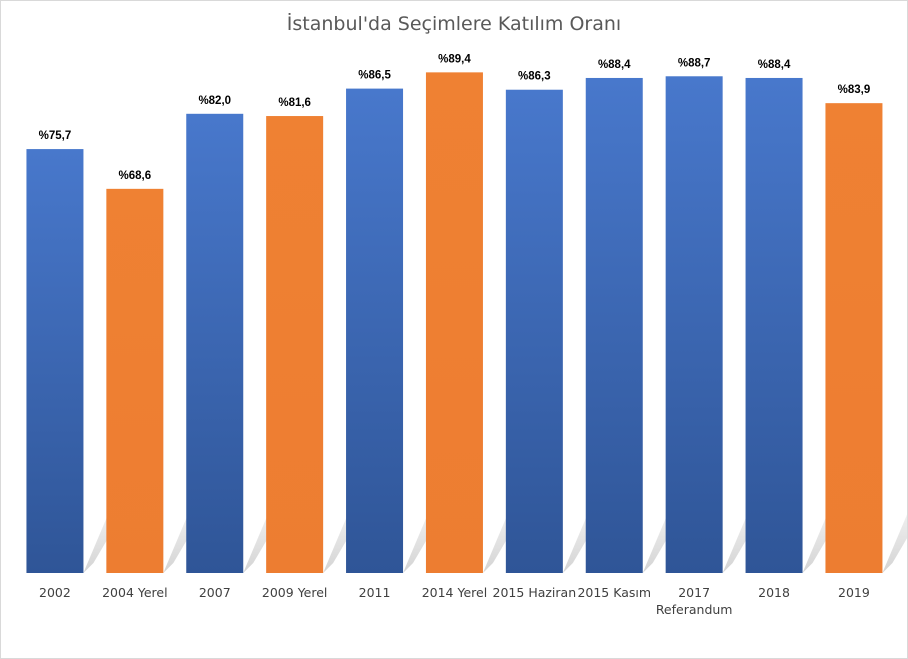 The image size is (908, 659). What do you see at coordinates (534, 77) in the screenshot?
I see `data-label: %86,3` at bounding box center [534, 77].